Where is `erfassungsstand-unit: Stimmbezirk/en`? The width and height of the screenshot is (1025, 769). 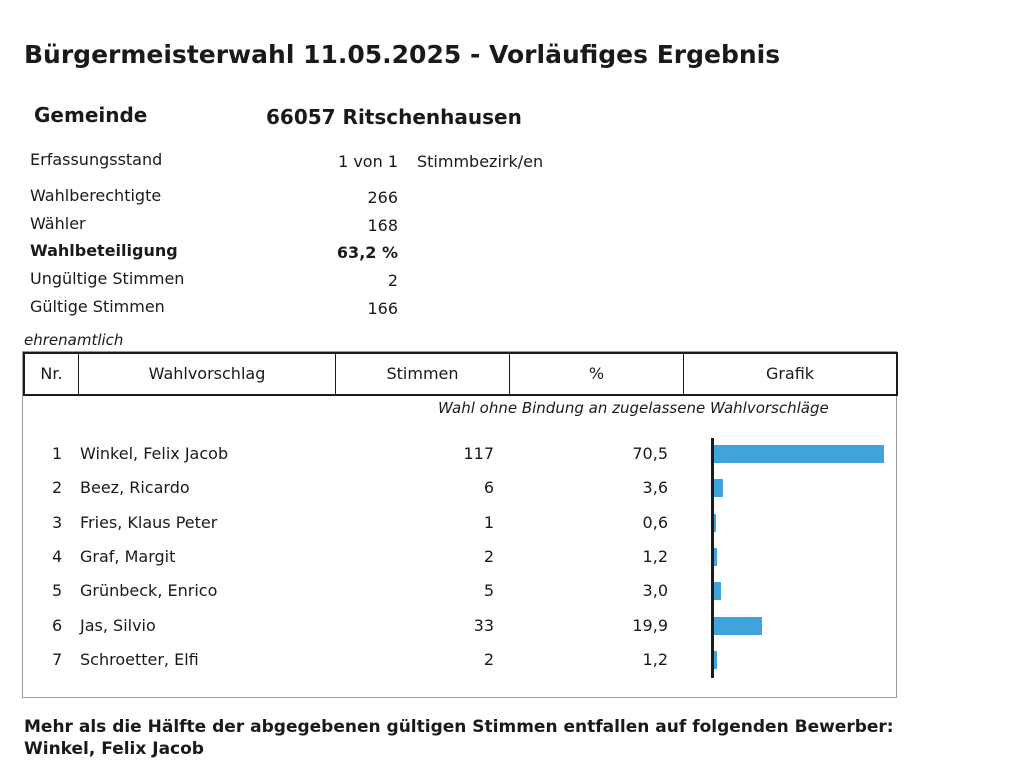
erfassungsstand-unit: Stimmbezirk/en is located at coordinates (480, 161).